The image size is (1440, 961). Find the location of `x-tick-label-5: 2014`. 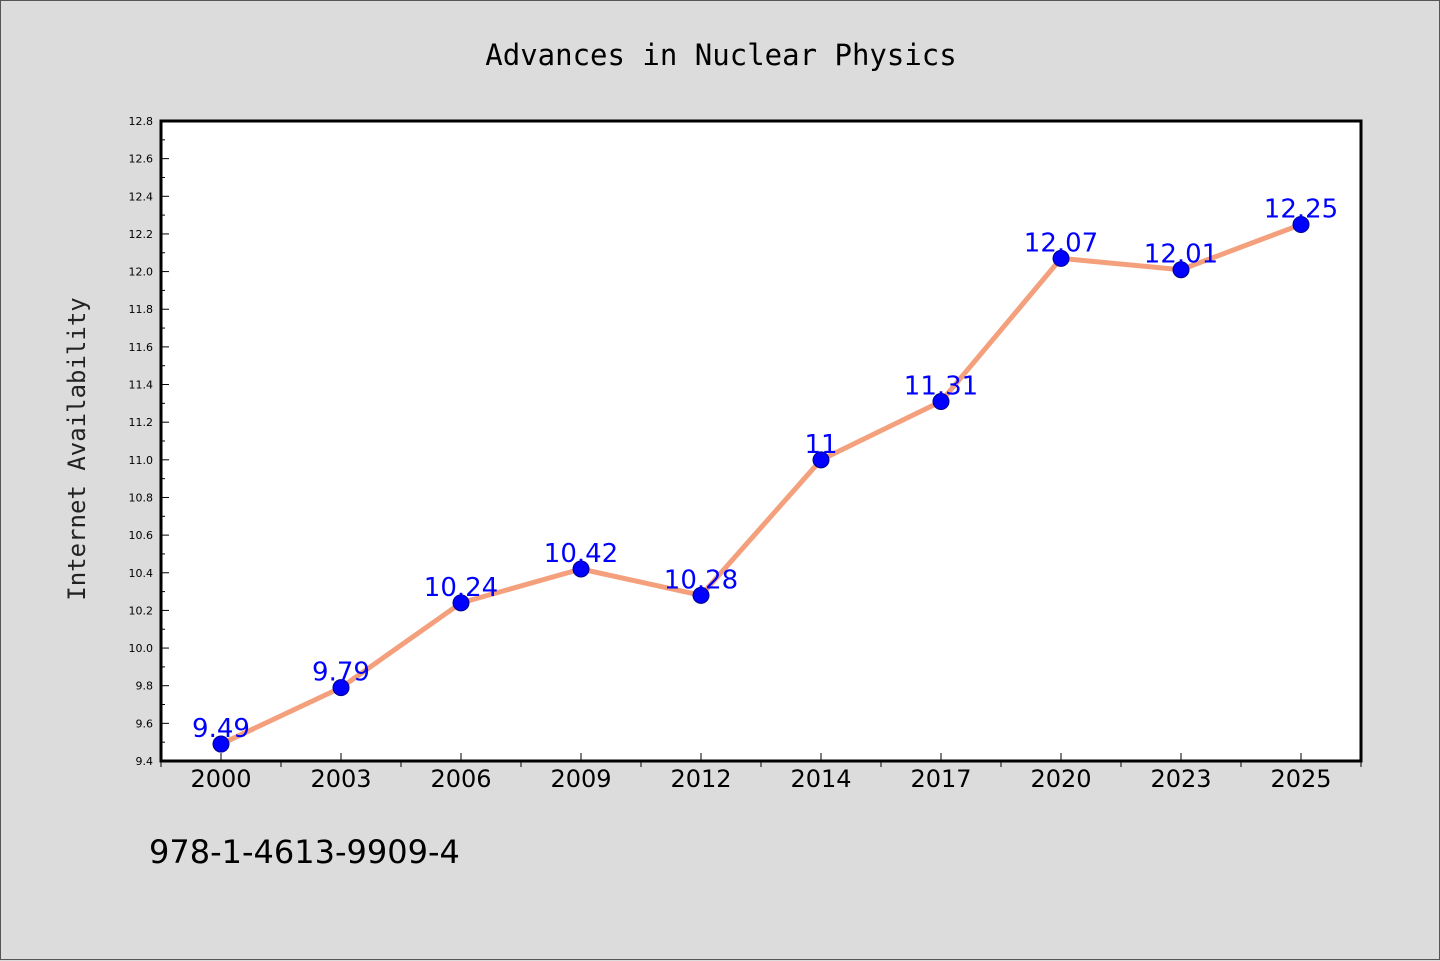

x-tick-label-5: 2014 is located at coordinates (820, 779).